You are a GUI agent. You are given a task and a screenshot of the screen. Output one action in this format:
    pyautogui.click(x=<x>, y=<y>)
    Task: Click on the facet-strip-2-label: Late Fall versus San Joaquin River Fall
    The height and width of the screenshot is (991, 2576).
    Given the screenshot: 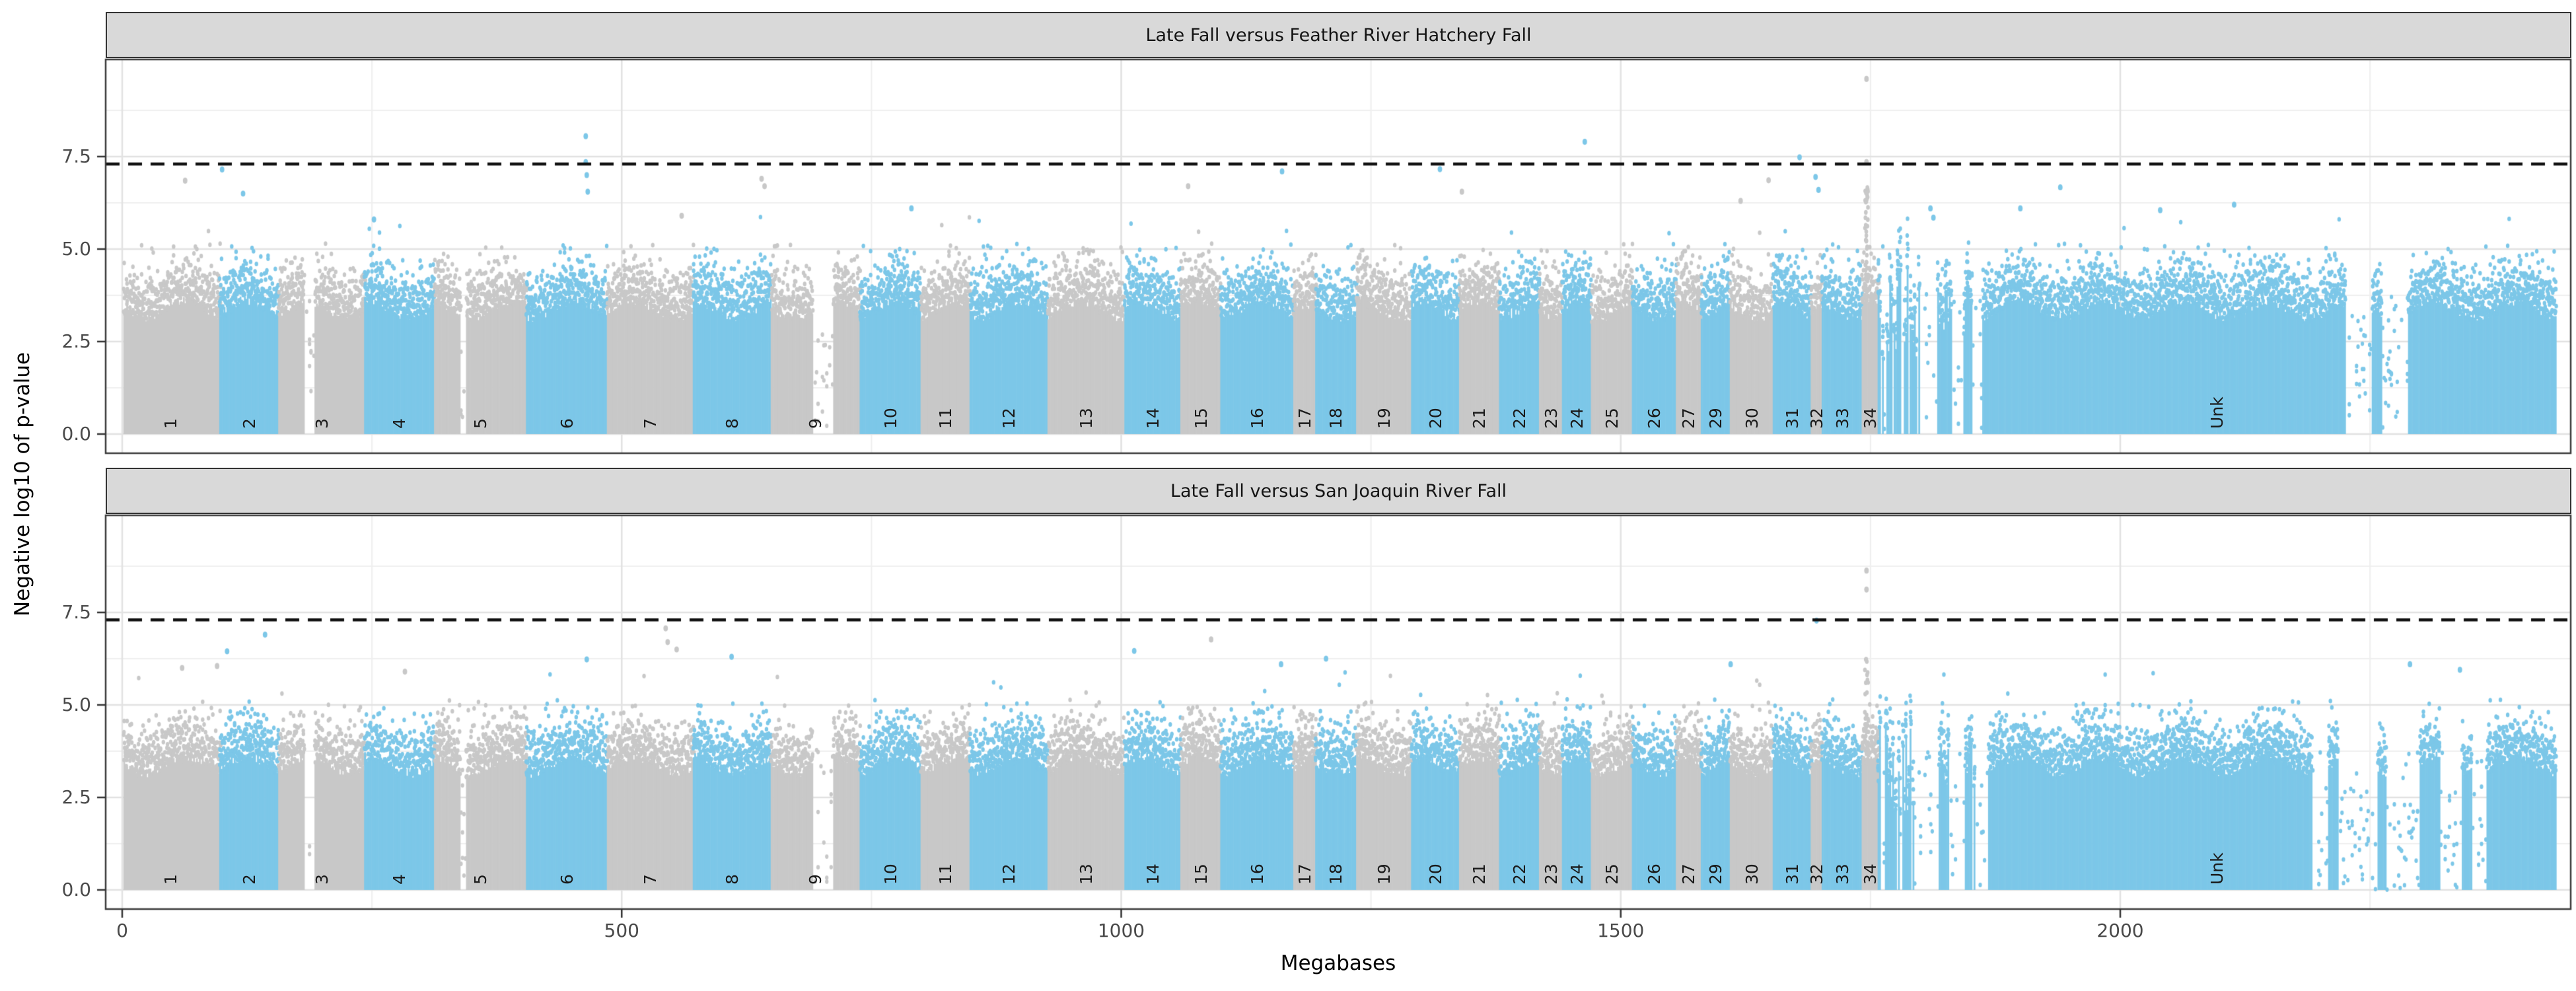 What is the action you would take?
    pyautogui.click(x=1338, y=490)
    